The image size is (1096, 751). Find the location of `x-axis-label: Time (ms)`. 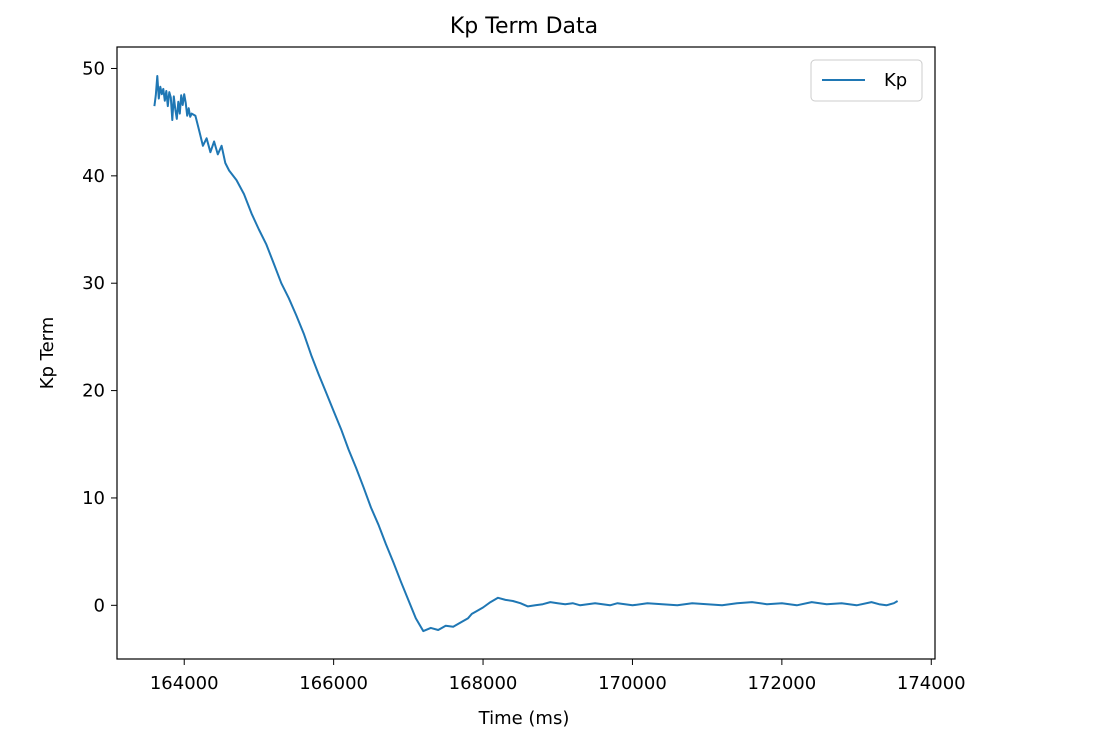

x-axis-label: Time (ms) is located at coordinates (524, 718).